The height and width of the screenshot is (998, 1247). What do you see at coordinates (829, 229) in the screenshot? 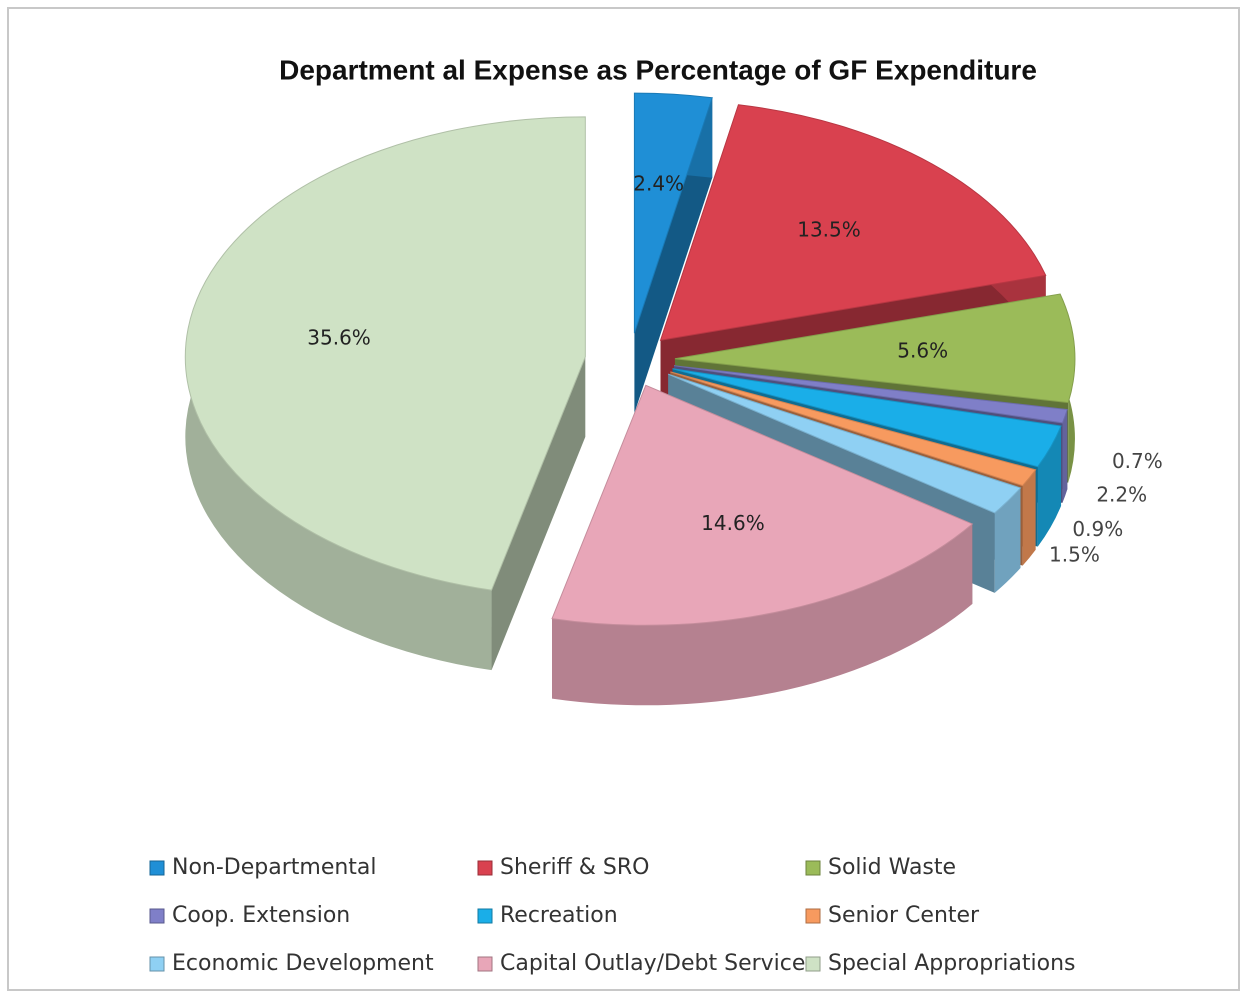
I see `data-label: 13.5%` at bounding box center [829, 229].